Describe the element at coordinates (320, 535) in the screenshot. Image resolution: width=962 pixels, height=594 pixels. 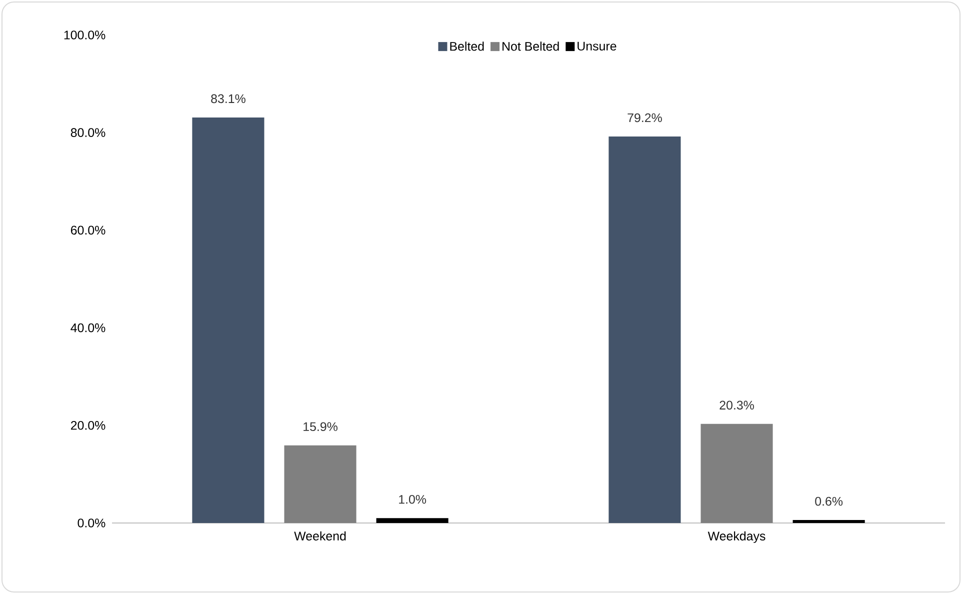
I see `x-tick-label: Weekend` at that location.